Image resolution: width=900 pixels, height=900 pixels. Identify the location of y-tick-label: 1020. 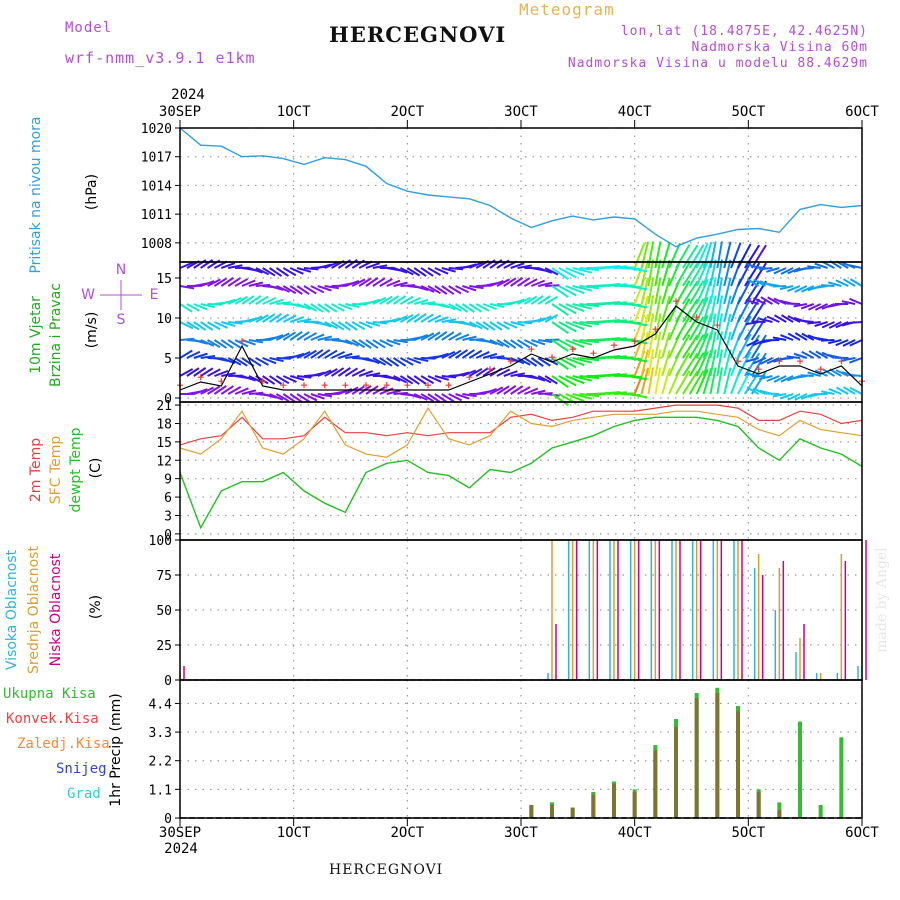
(156, 129).